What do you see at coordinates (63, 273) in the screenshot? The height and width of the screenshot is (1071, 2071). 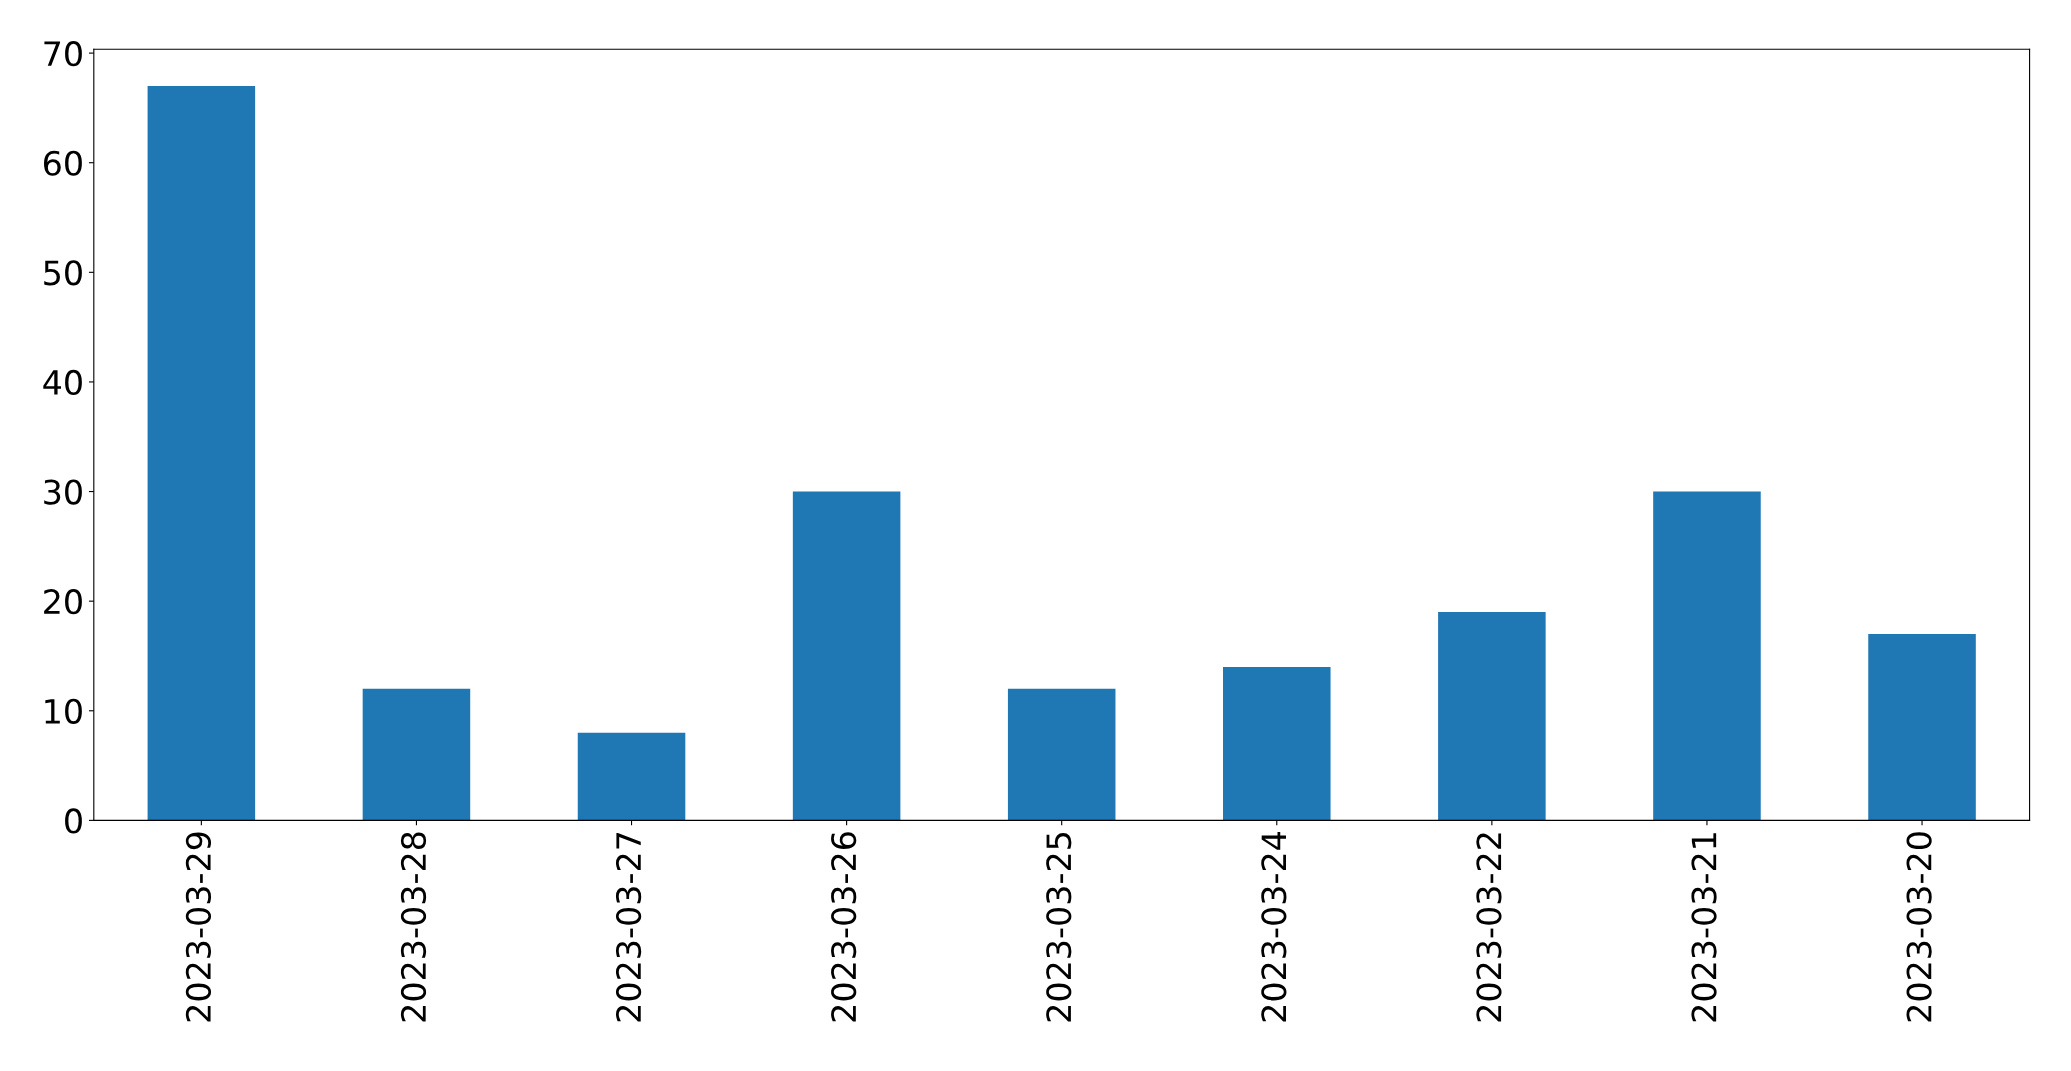 I see `y-tick-label: 50` at bounding box center [63, 273].